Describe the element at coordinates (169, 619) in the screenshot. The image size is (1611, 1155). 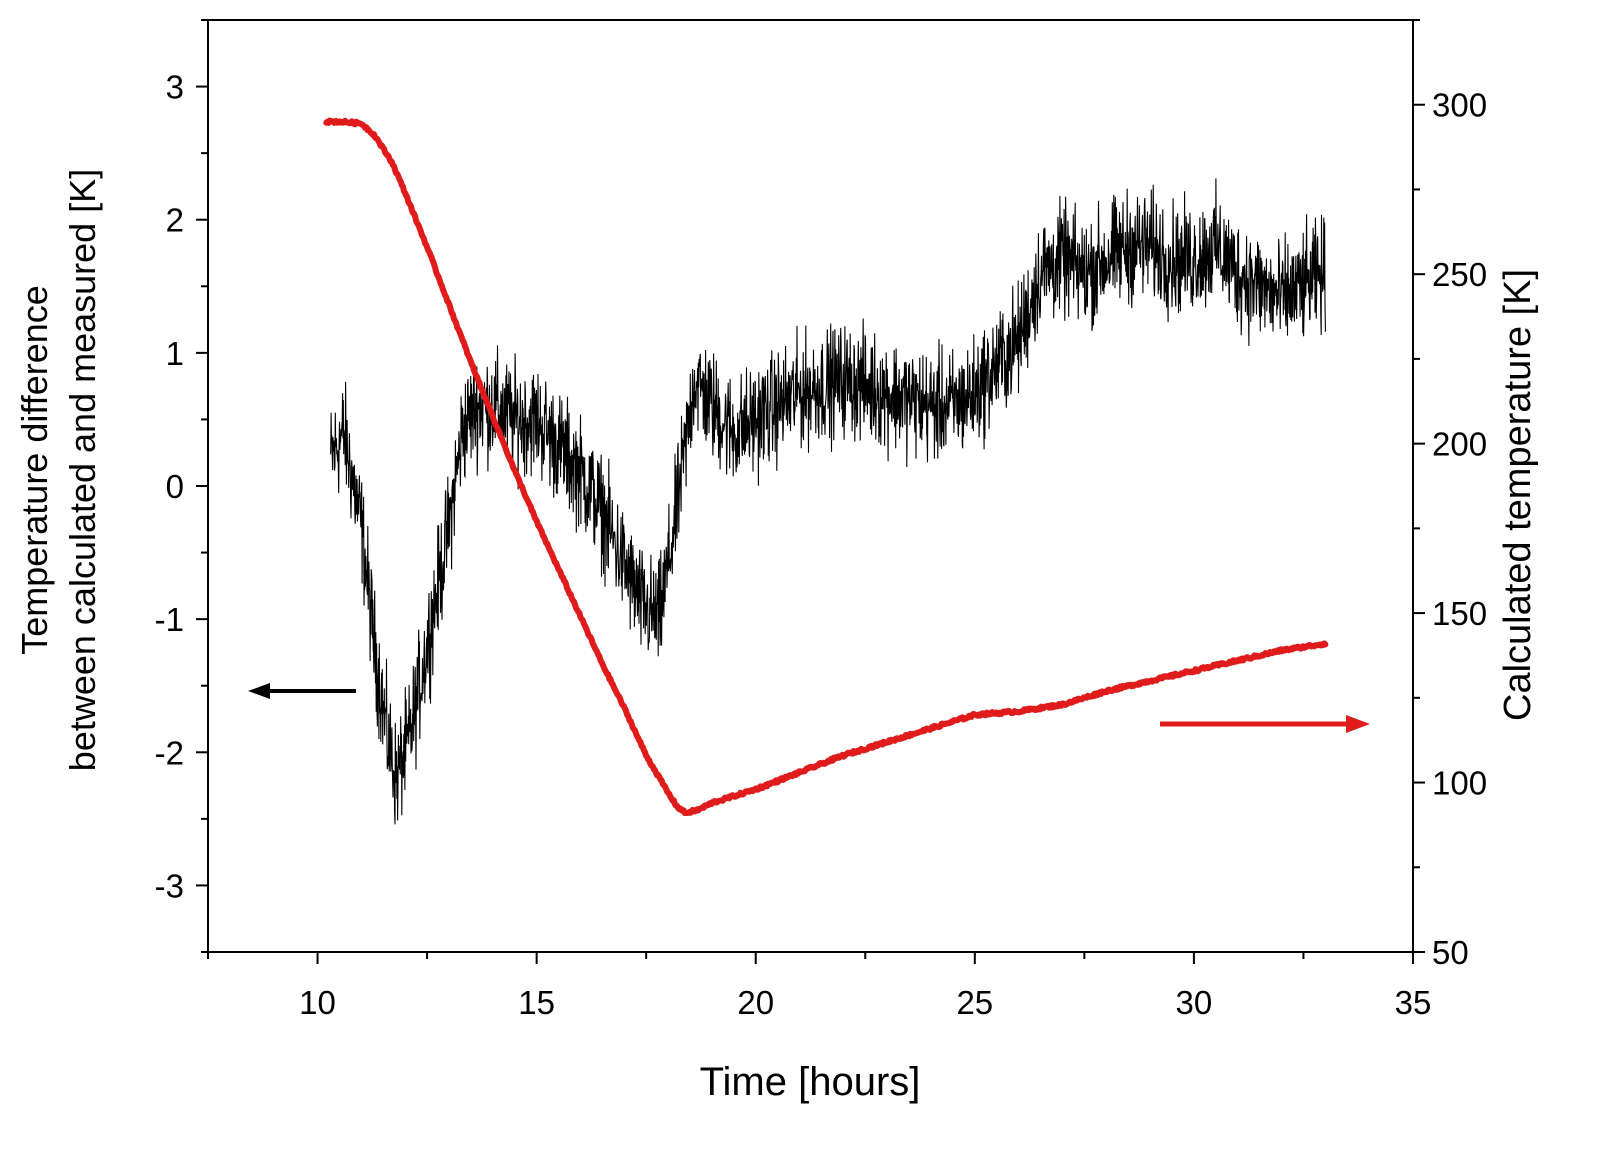
I see `y-left-tick-label: -1` at that location.